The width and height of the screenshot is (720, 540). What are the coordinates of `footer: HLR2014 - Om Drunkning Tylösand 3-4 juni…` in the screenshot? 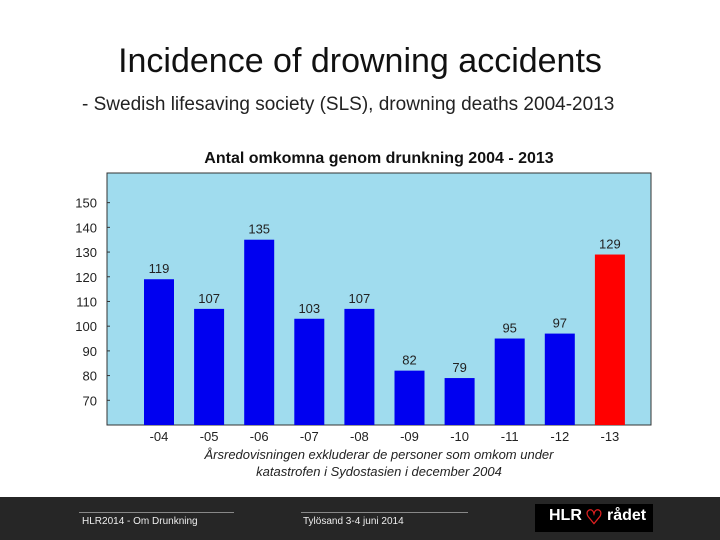 It's located at (360, 518).